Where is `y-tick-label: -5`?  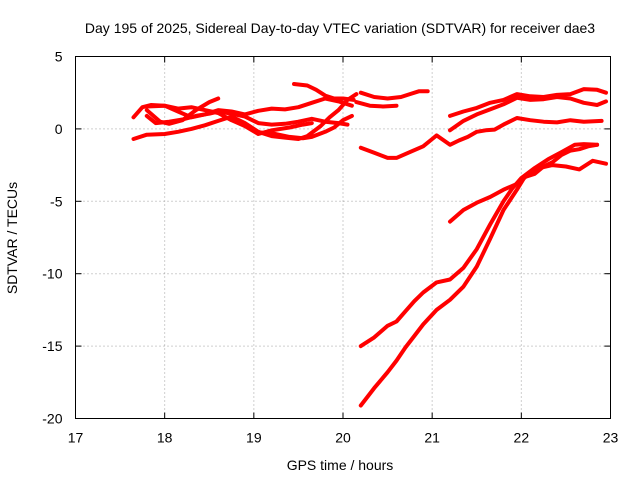 y-tick-label: -5 is located at coordinates (56, 201).